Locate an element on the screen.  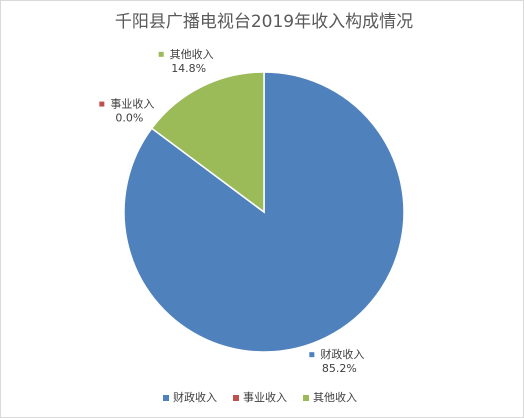
data-label-value: 85.2% is located at coordinates (339, 368).